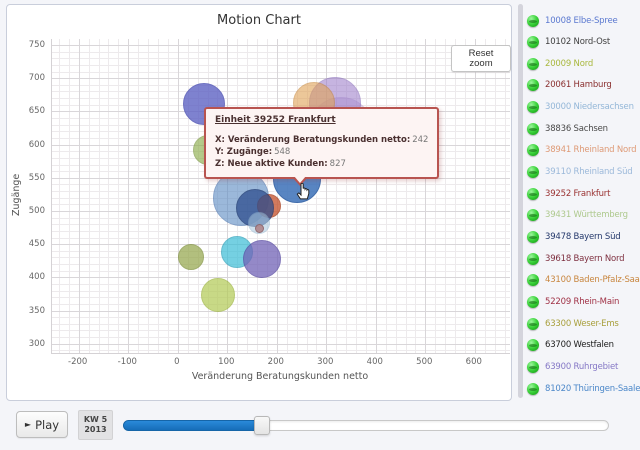 The width and height of the screenshot is (640, 450). I want to click on tooltip-line: Z: Neue aktive Kunden: 827, so click(280, 164).